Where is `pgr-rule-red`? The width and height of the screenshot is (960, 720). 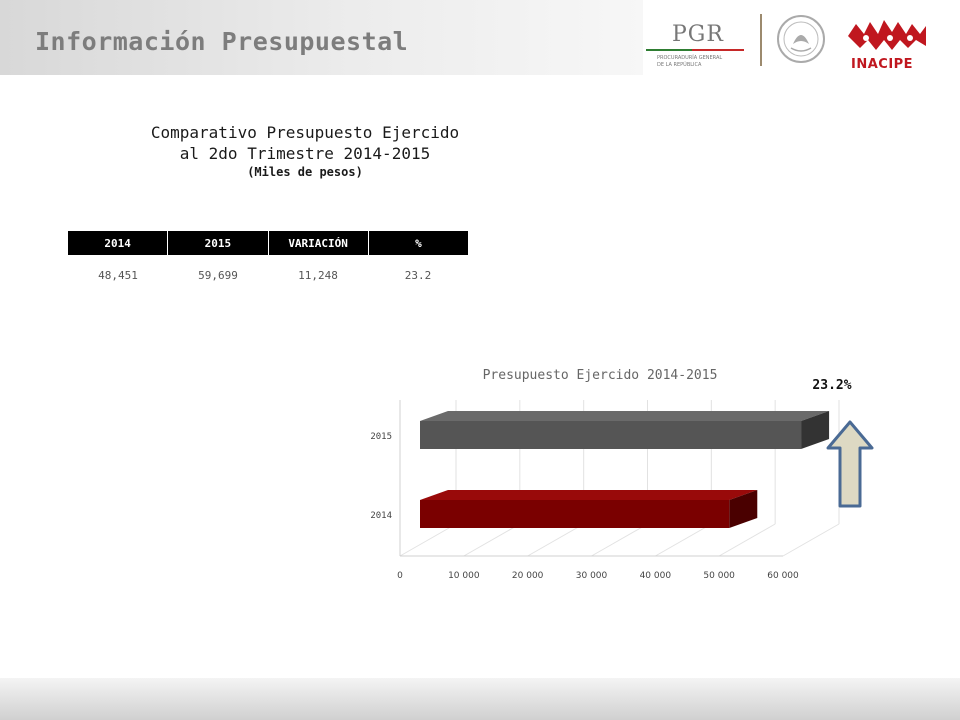
pgr-rule-red is located at coordinates (718, 50).